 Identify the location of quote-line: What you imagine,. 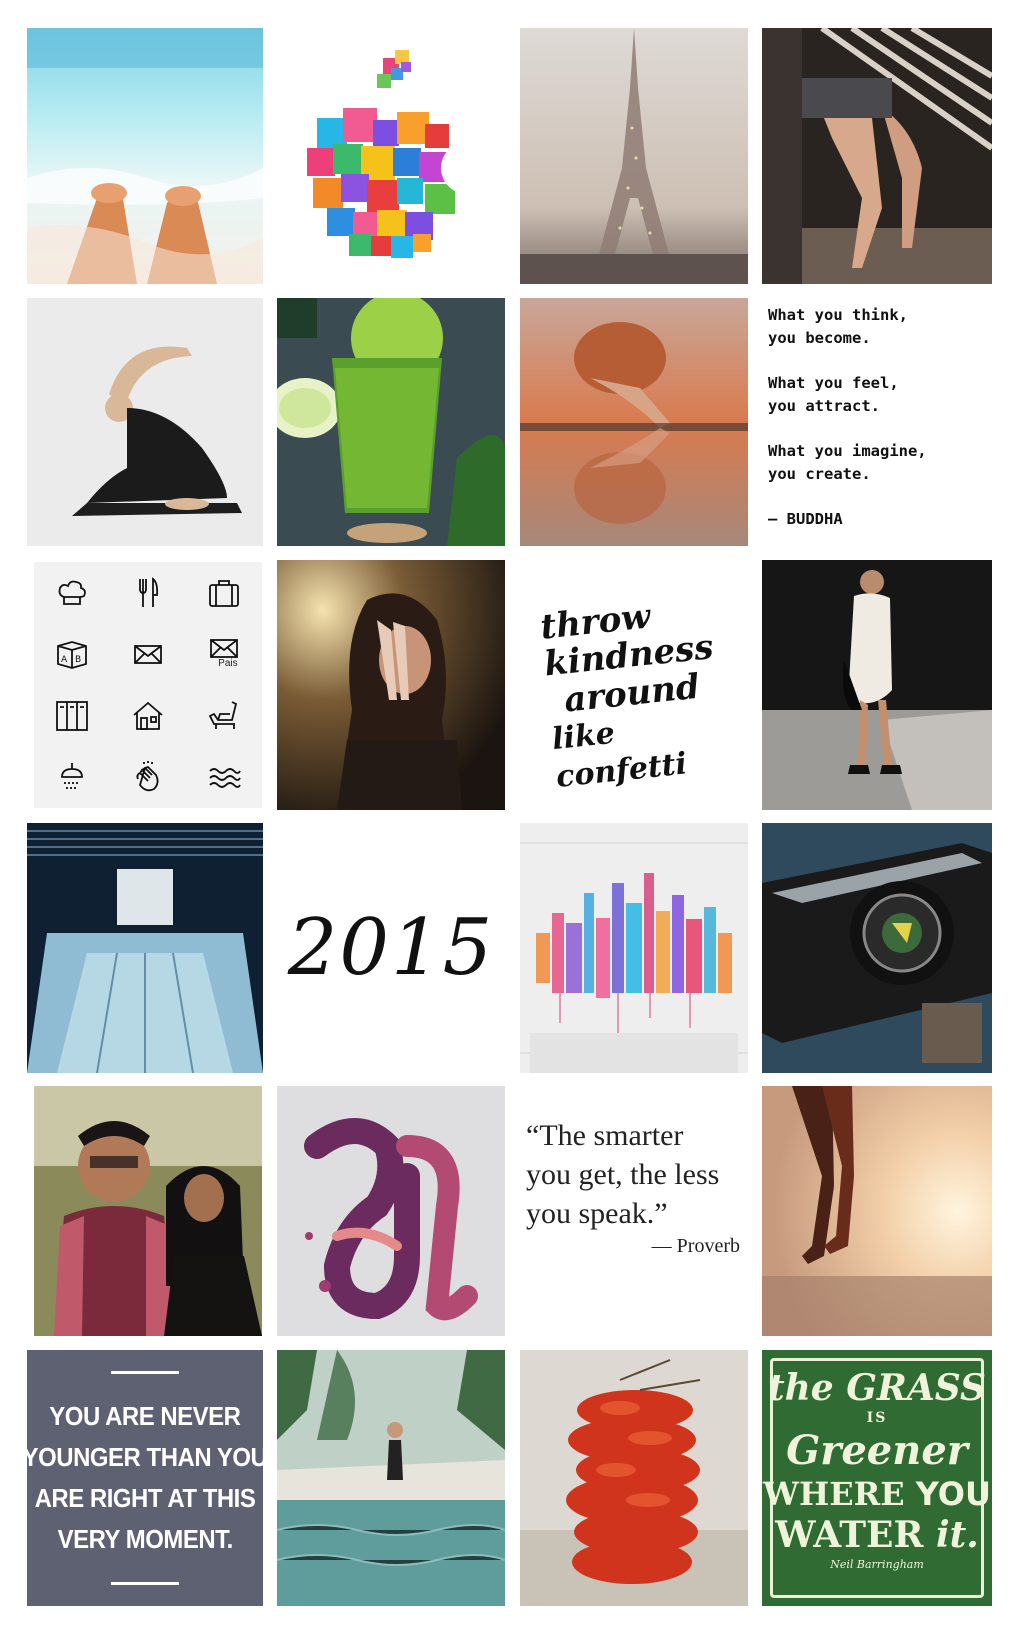
(847, 451).